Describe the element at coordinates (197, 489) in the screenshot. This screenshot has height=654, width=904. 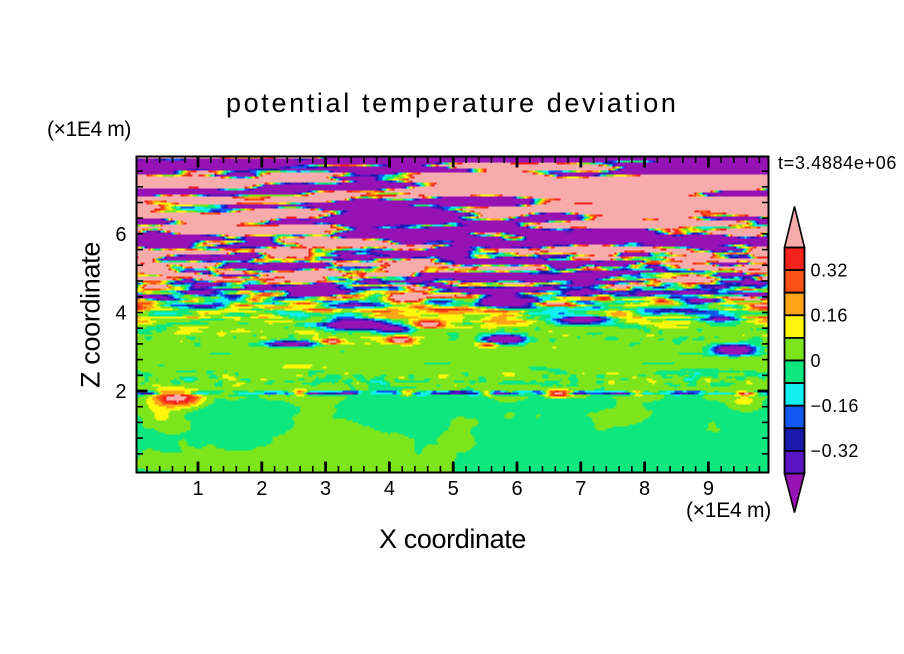
I see `svg-text: 1` at that location.